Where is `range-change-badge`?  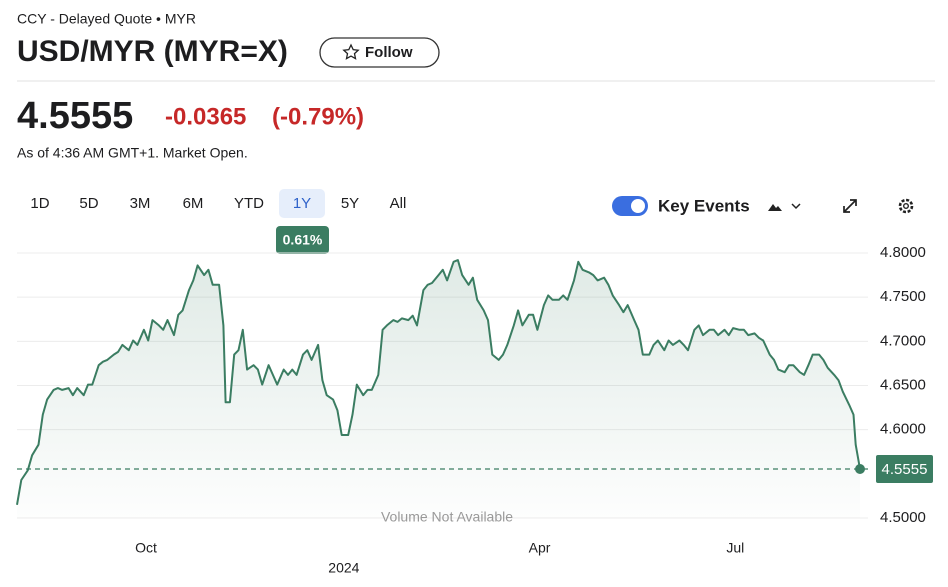
range-change-badge is located at coordinates (302, 240).